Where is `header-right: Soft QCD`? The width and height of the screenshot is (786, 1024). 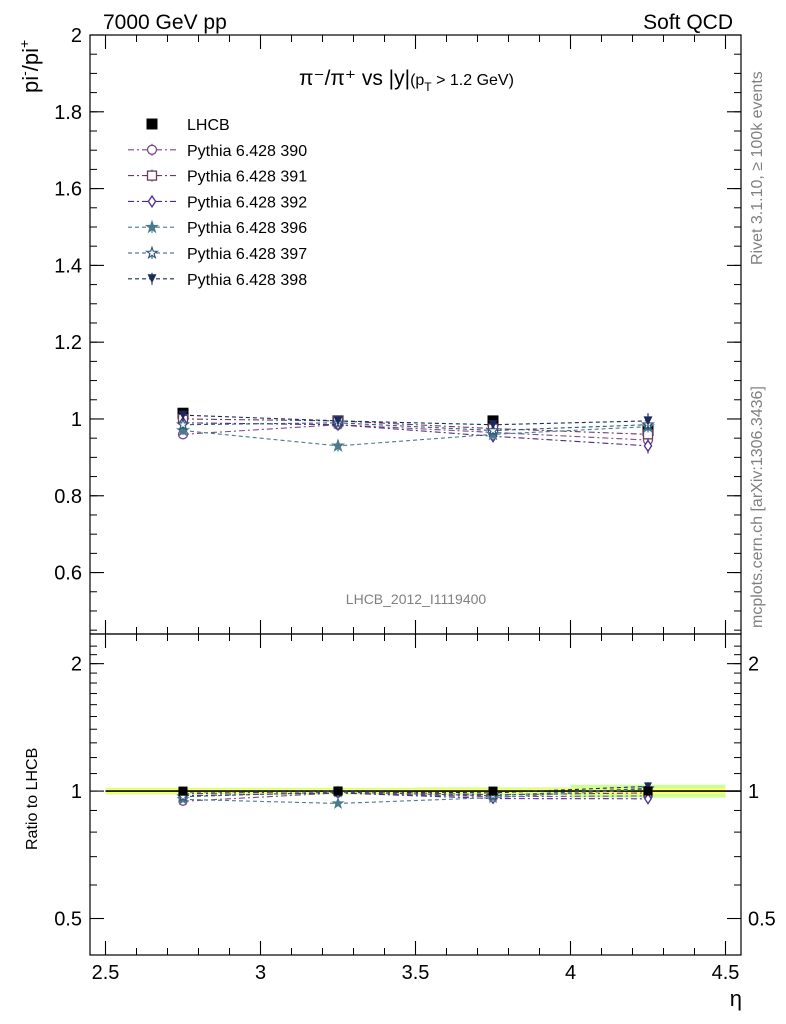
header-right: Soft QCD is located at coordinates (688, 22).